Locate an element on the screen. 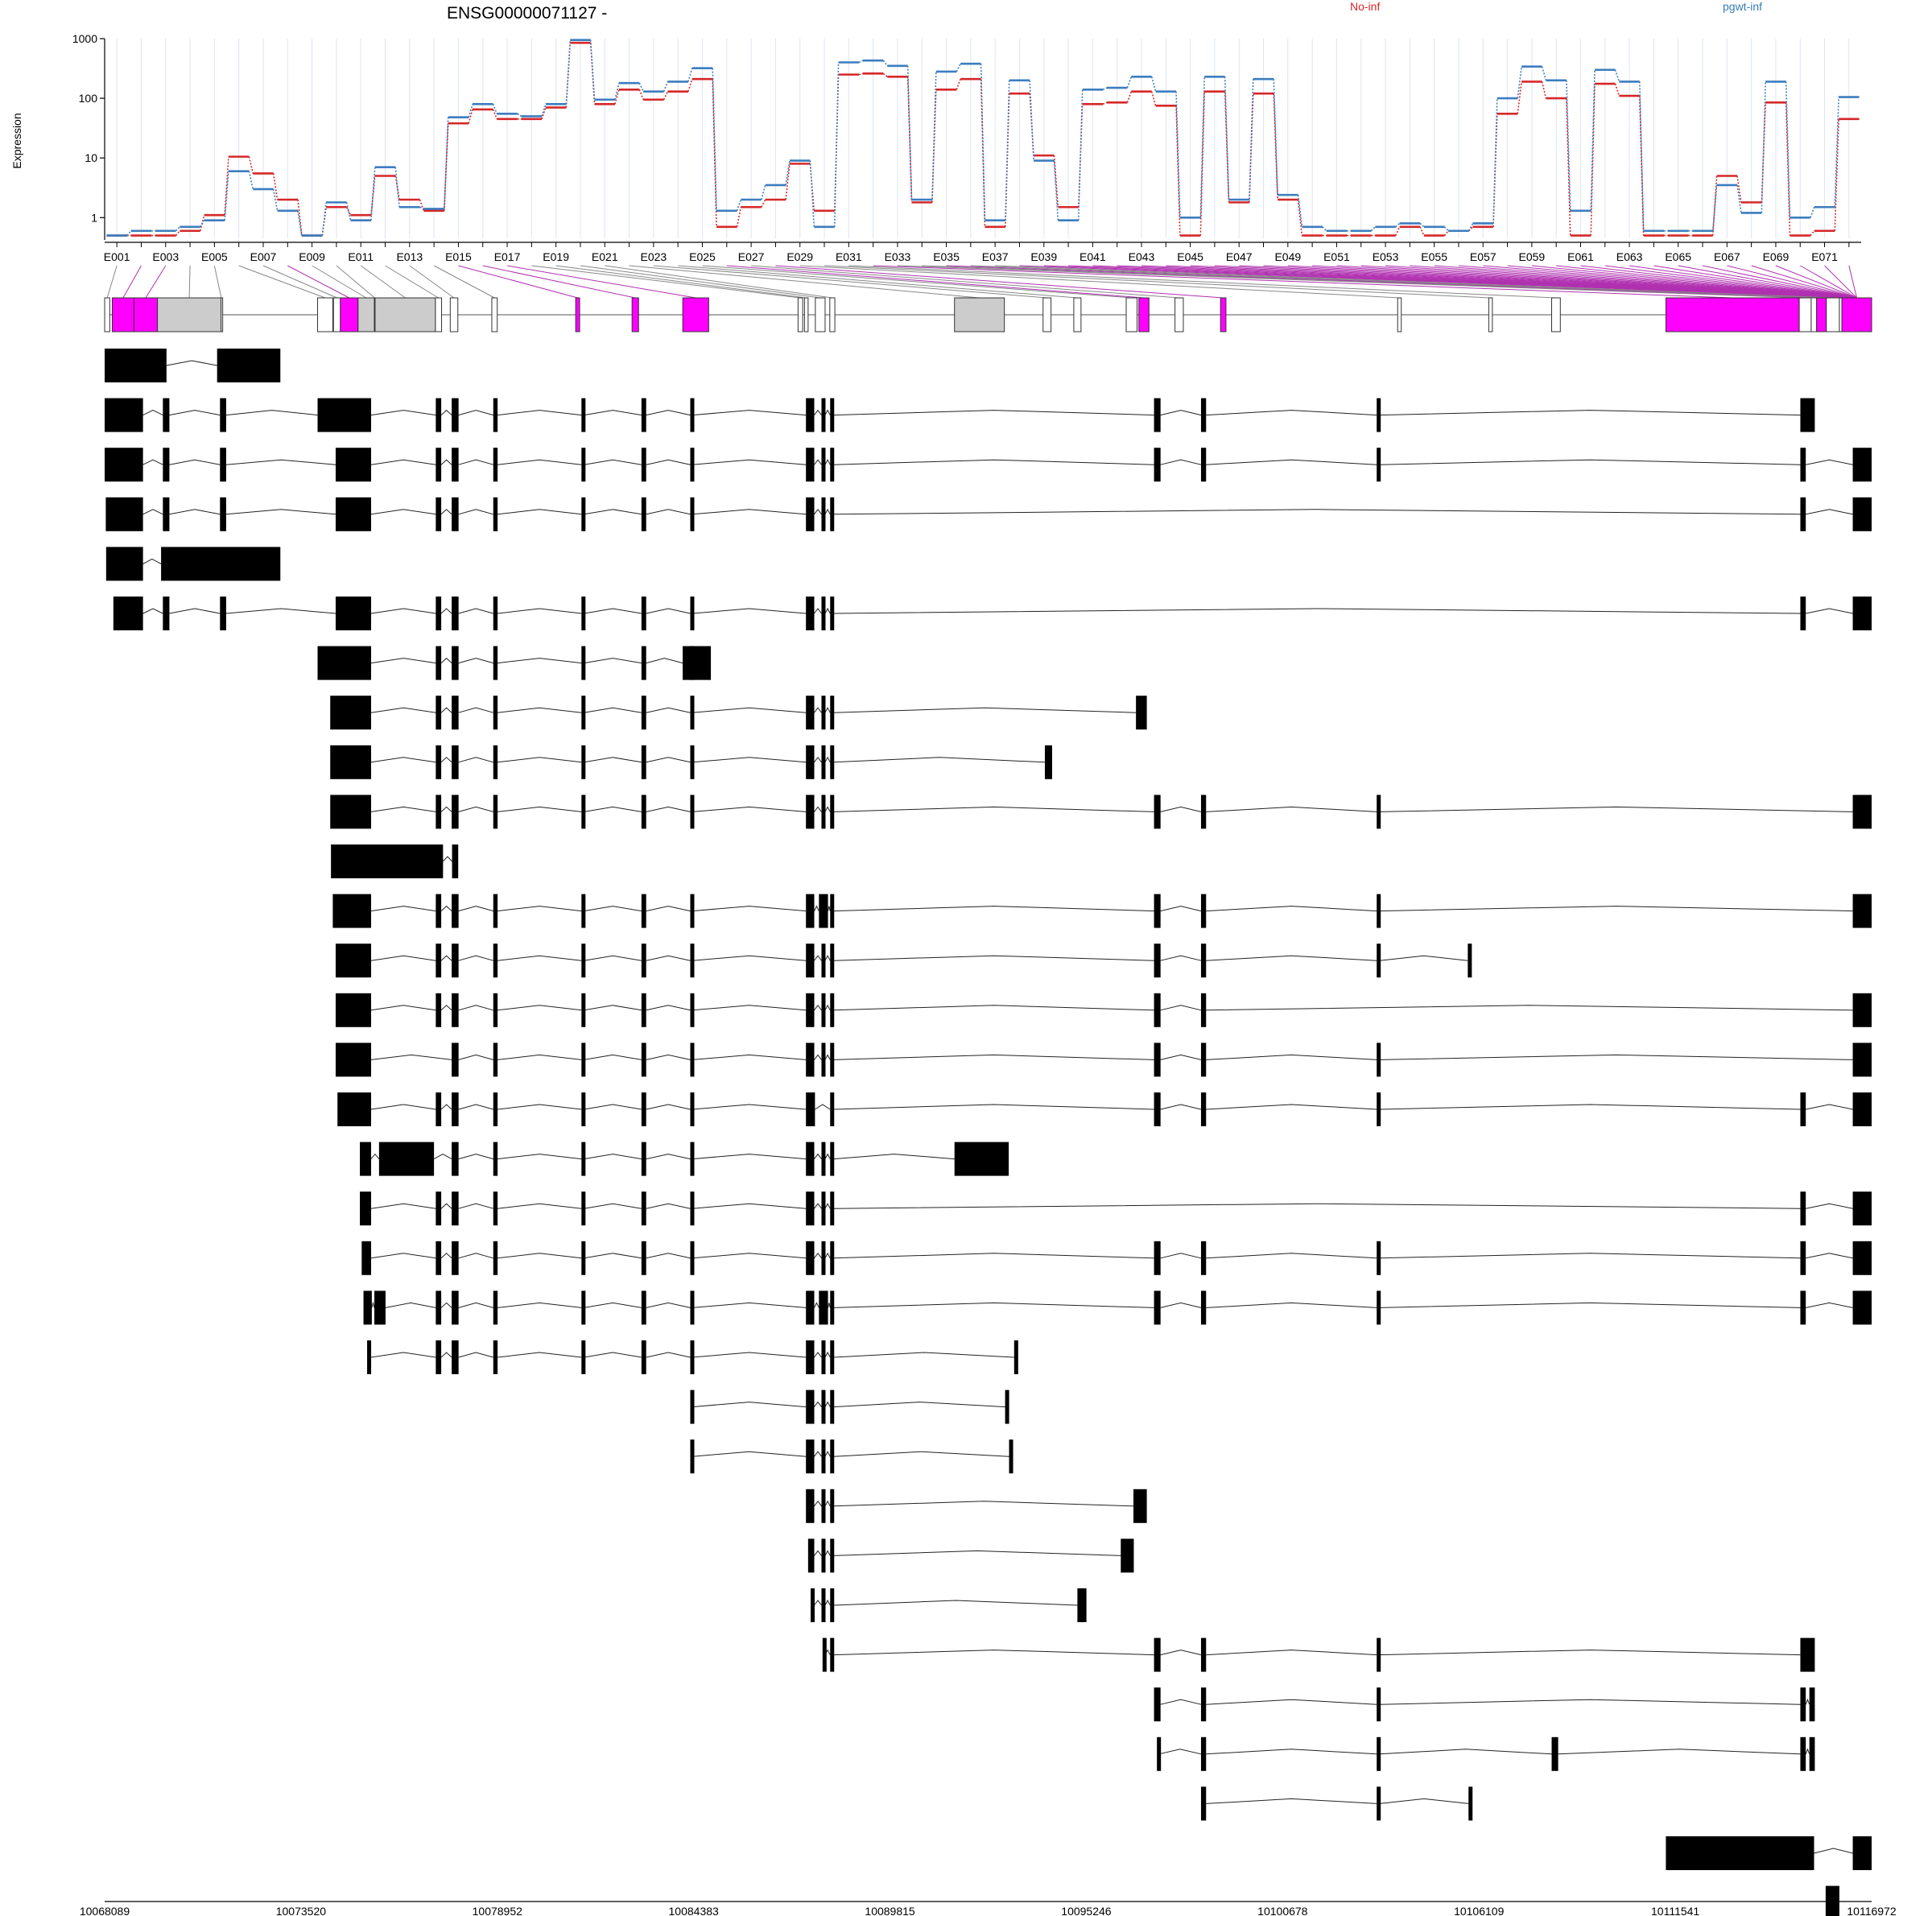  x-tick-label: E011 is located at coordinates (361, 256).